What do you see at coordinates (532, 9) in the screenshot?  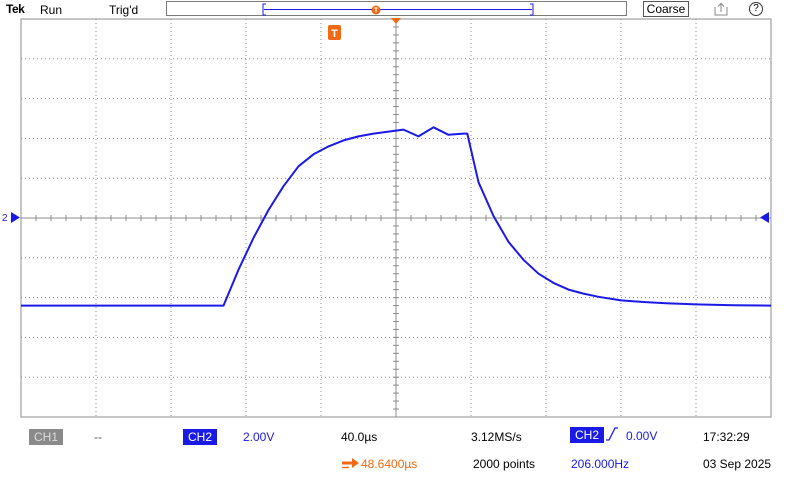 I see `record-window-right-bracket` at bounding box center [532, 9].